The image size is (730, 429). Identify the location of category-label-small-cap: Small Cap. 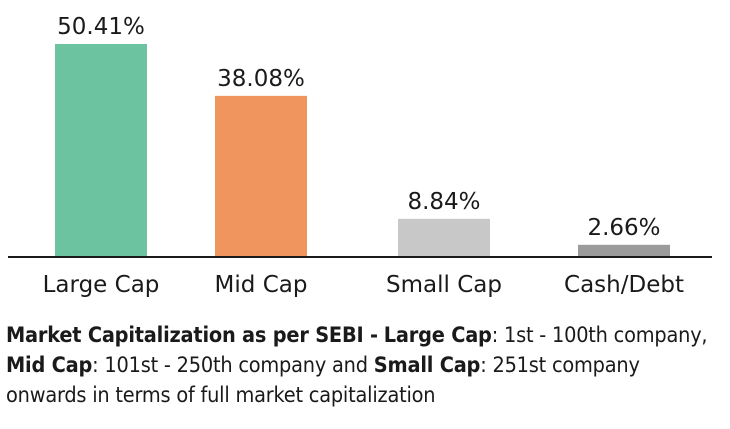
(444, 285).